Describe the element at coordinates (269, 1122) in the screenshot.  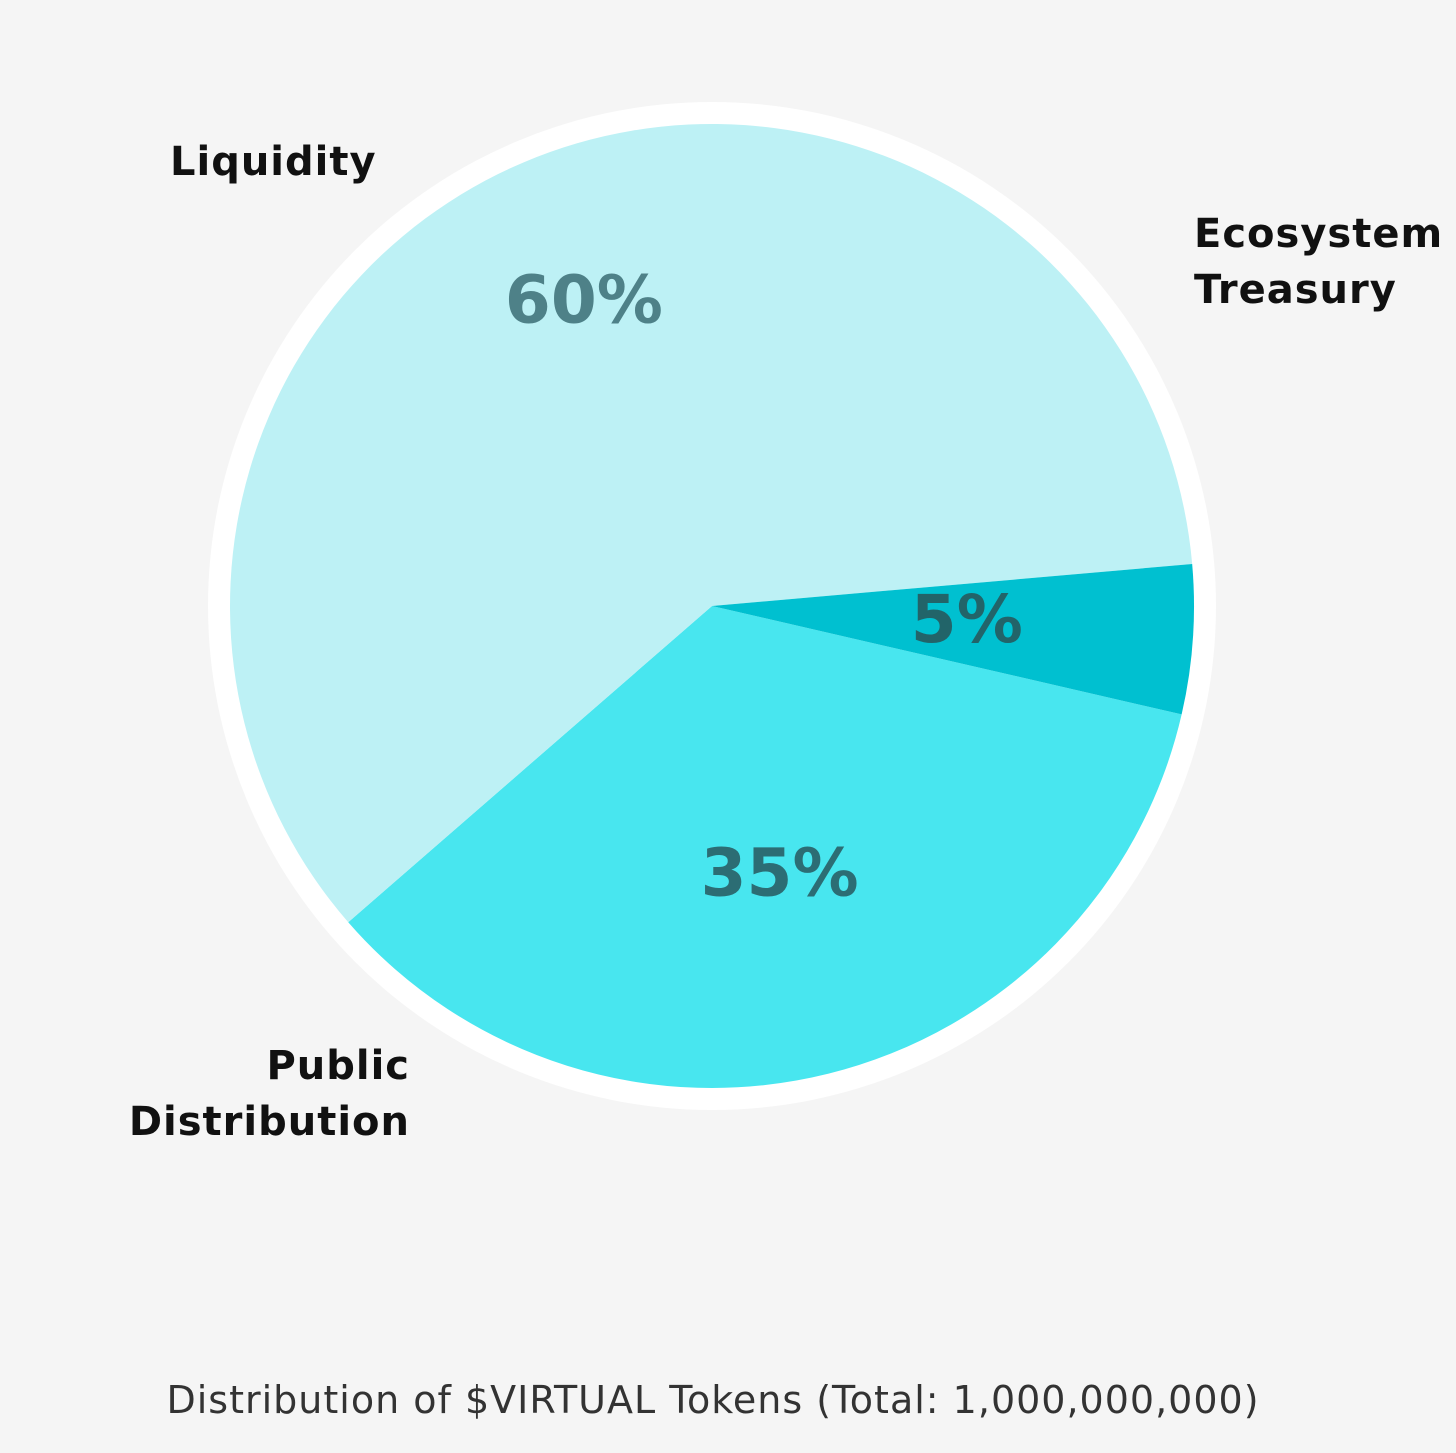
I see `label-public-distribution-line-2: Distribution` at that location.